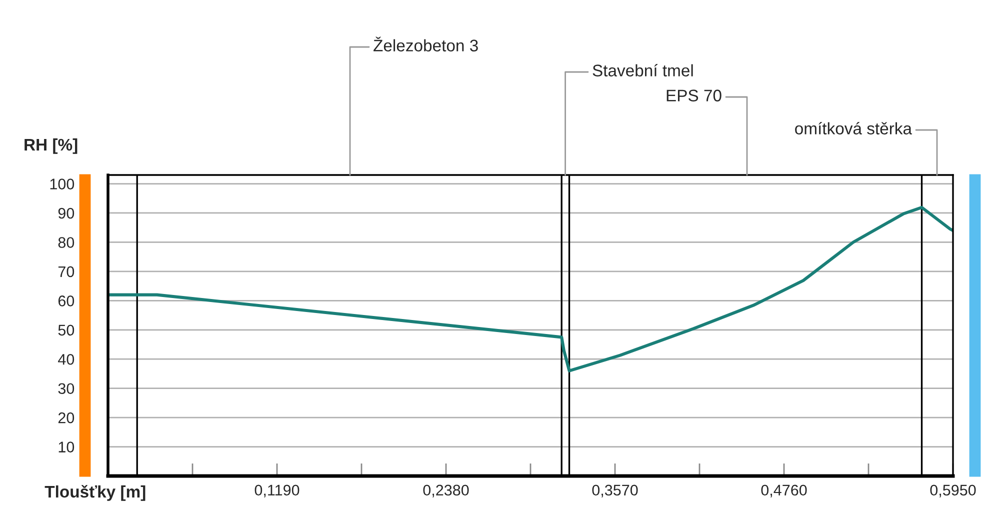  What do you see at coordinates (426, 44) in the screenshot?
I see `text: Železobeton 3` at bounding box center [426, 44].